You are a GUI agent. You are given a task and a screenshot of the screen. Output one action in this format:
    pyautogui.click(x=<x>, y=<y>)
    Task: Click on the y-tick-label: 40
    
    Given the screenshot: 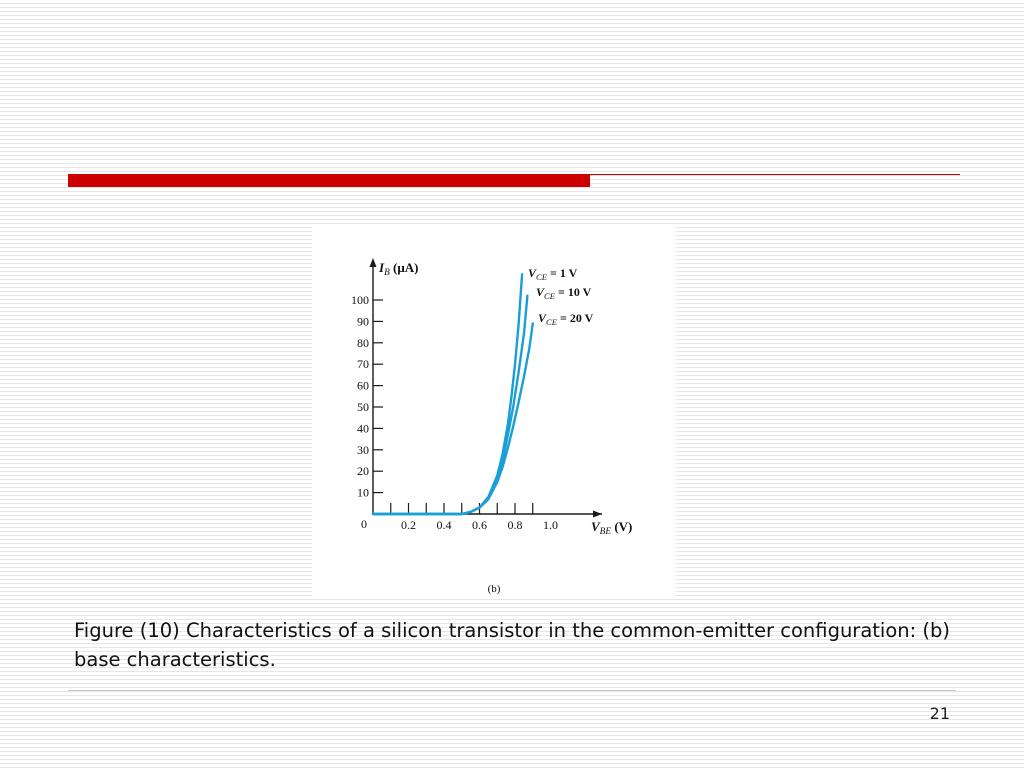 What is the action you would take?
    pyautogui.click(x=363, y=428)
    